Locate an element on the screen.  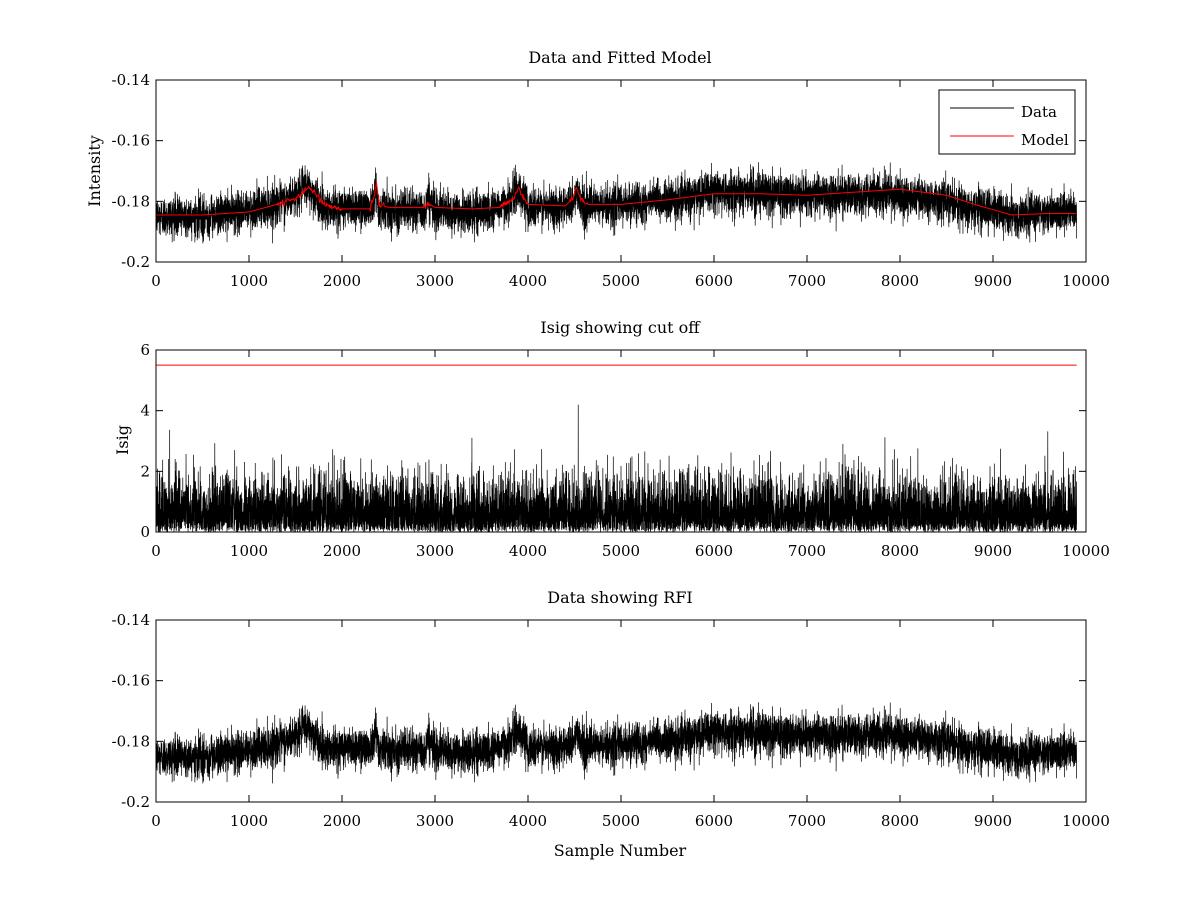
panel-3-plot-area is located at coordinates (616, 743).